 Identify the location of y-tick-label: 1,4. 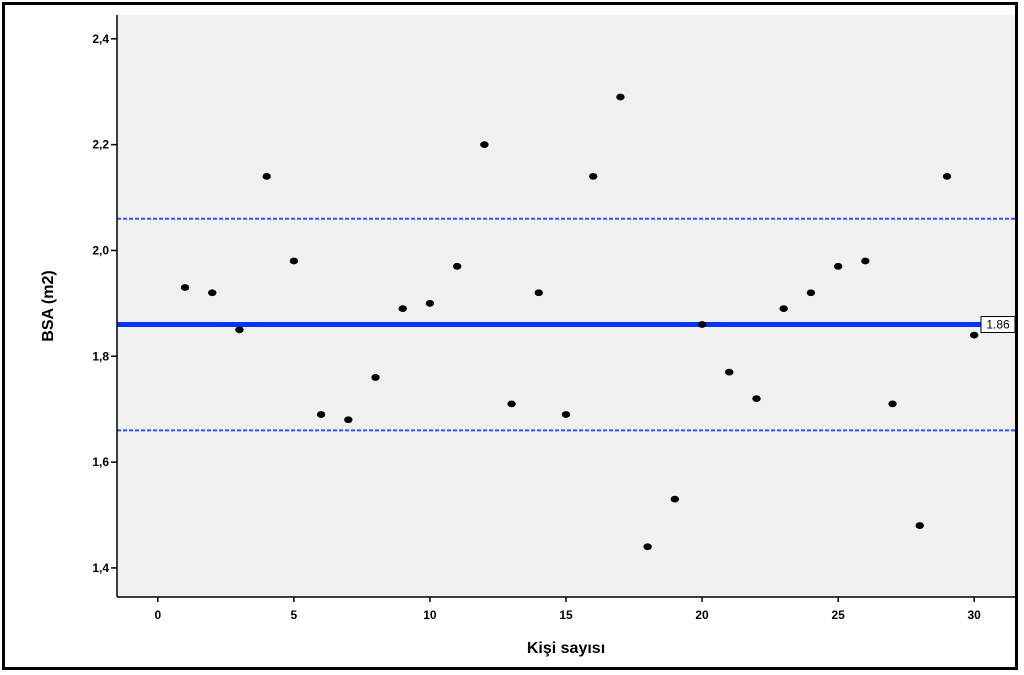
(100, 568).